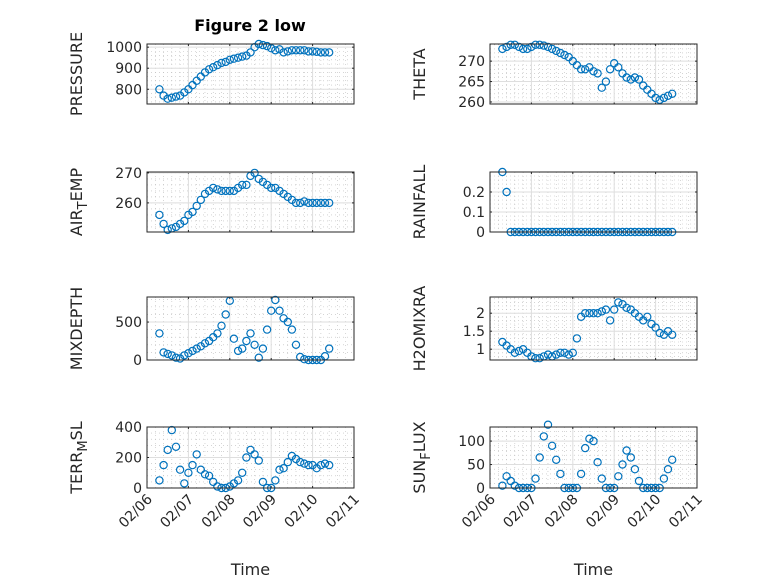 The height and width of the screenshot is (583, 778). I want to click on subplot-pressure: 800 900 1000 PRESSURE, so click(211, 74).